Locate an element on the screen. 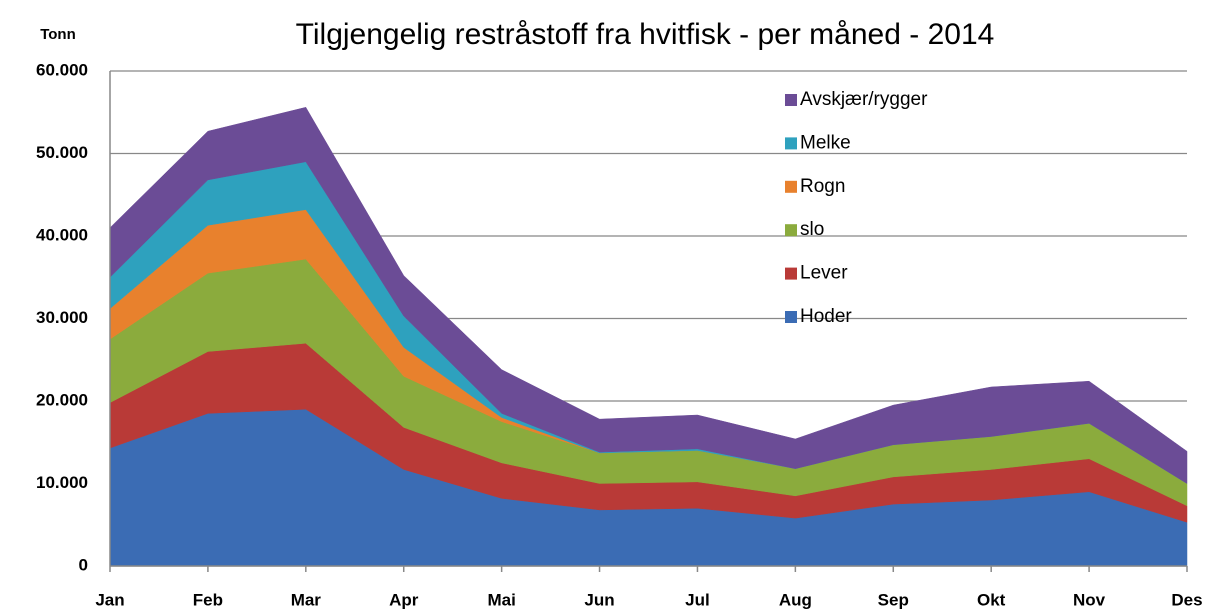 This screenshot has width=1212, height=612. x-tick-label: Jul is located at coordinates (697, 599).